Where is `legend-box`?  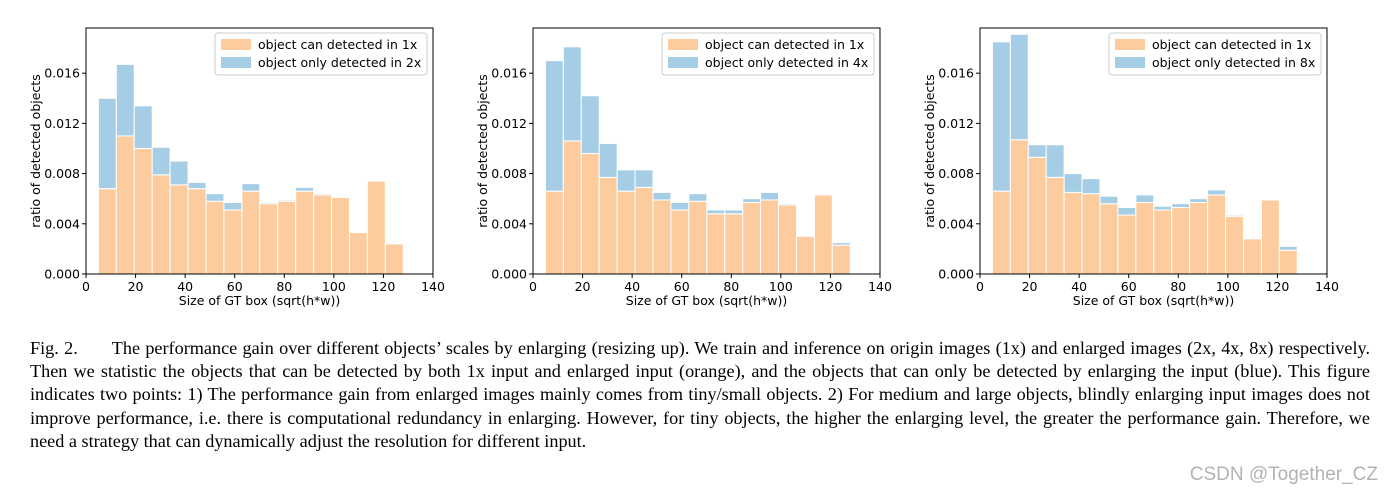 legend-box is located at coordinates (768, 54).